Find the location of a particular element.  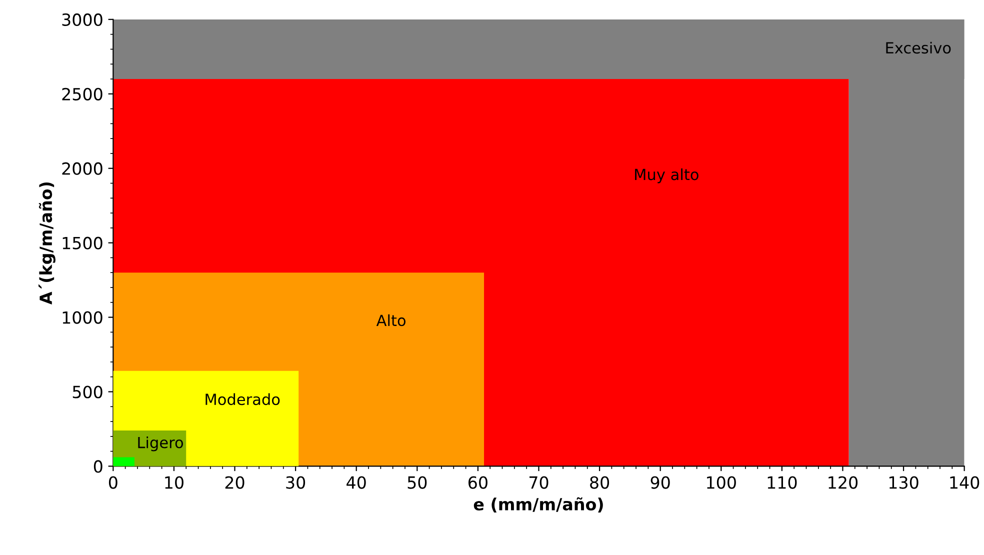

x-tick-label: 50 is located at coordinates (417, 482).